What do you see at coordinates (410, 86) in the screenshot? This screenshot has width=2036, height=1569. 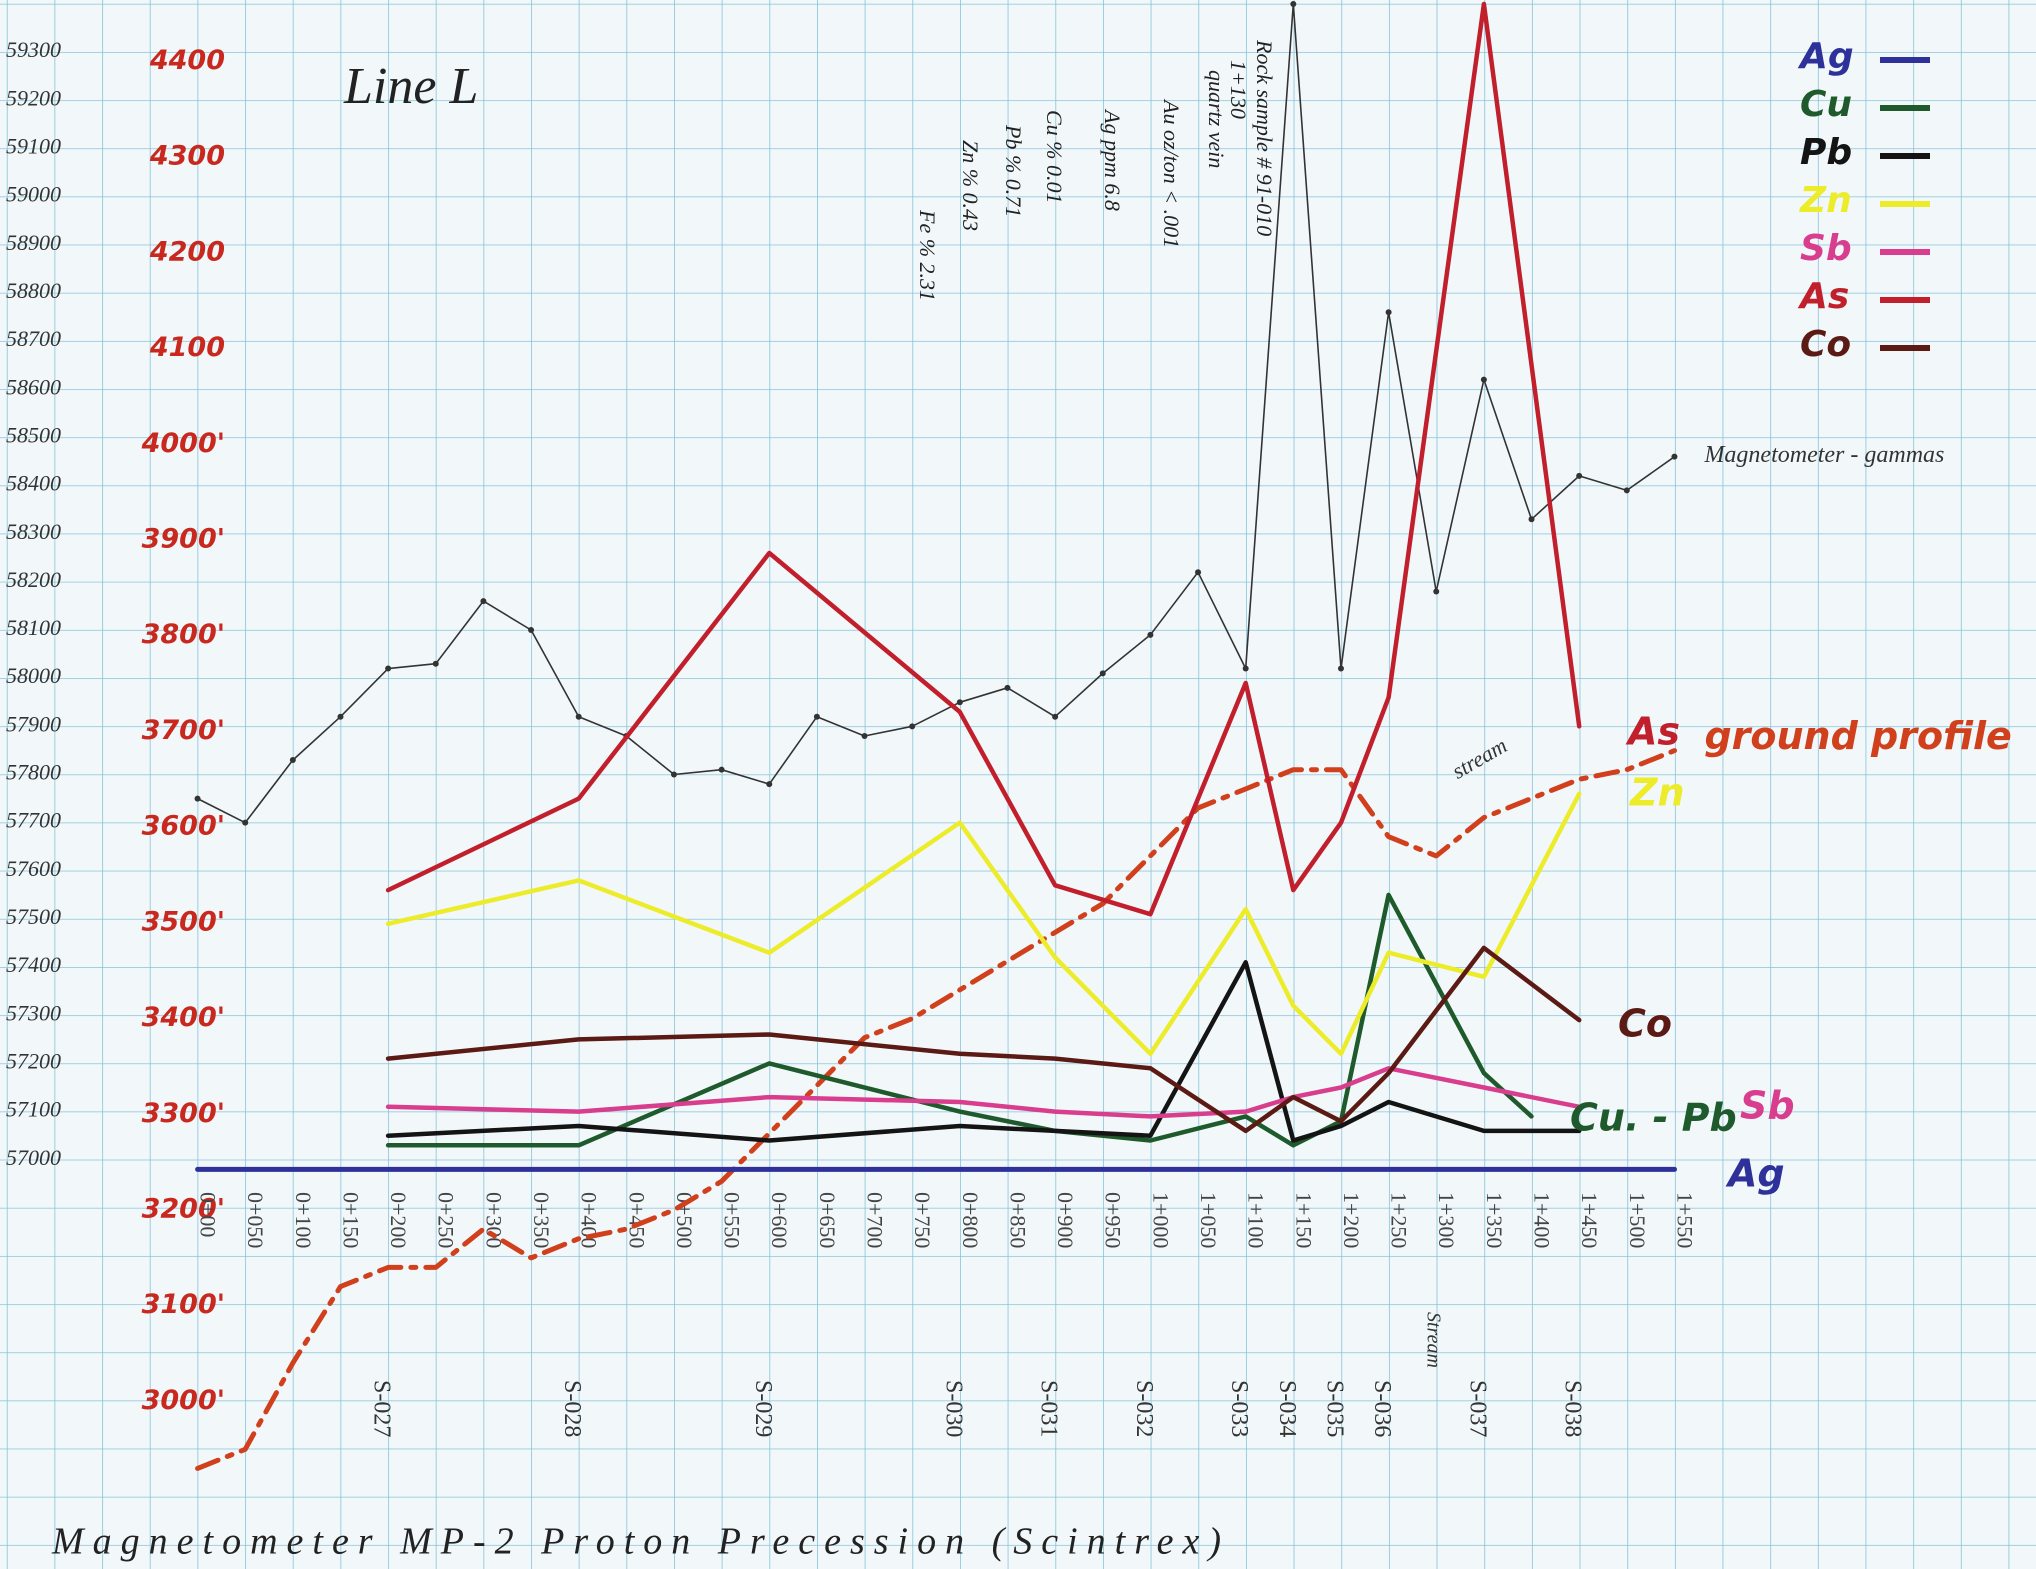 I see `chart-title: Line L` at bounding box center [410, 86].